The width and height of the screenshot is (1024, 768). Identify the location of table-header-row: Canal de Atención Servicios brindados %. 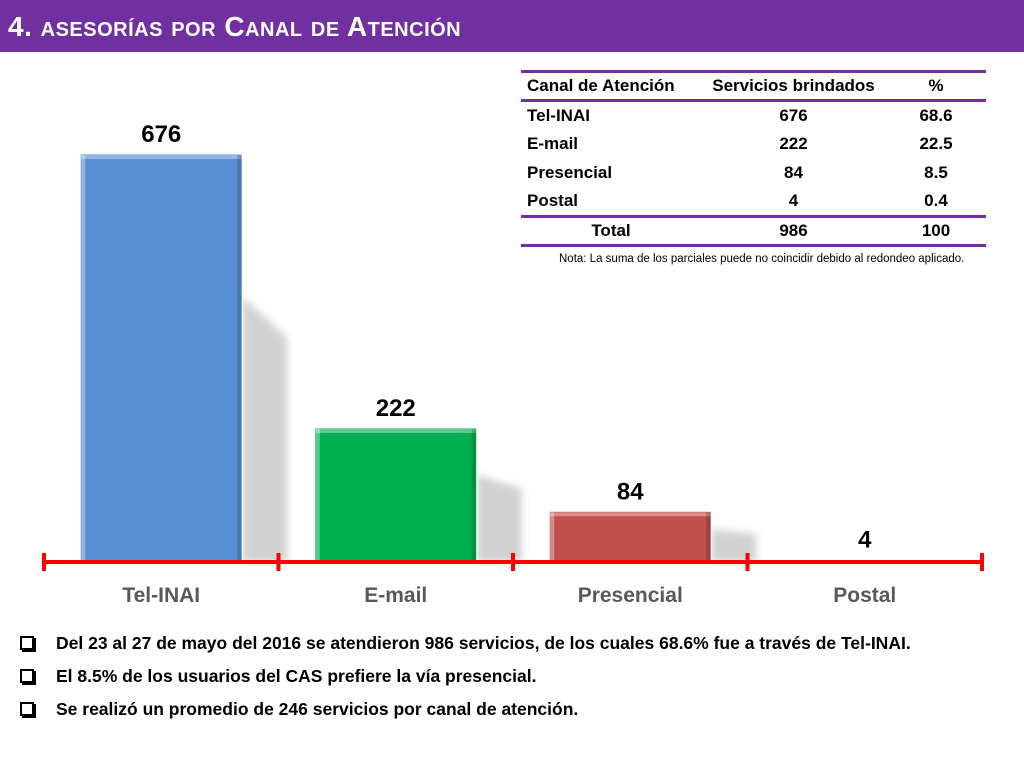
(753, 86).